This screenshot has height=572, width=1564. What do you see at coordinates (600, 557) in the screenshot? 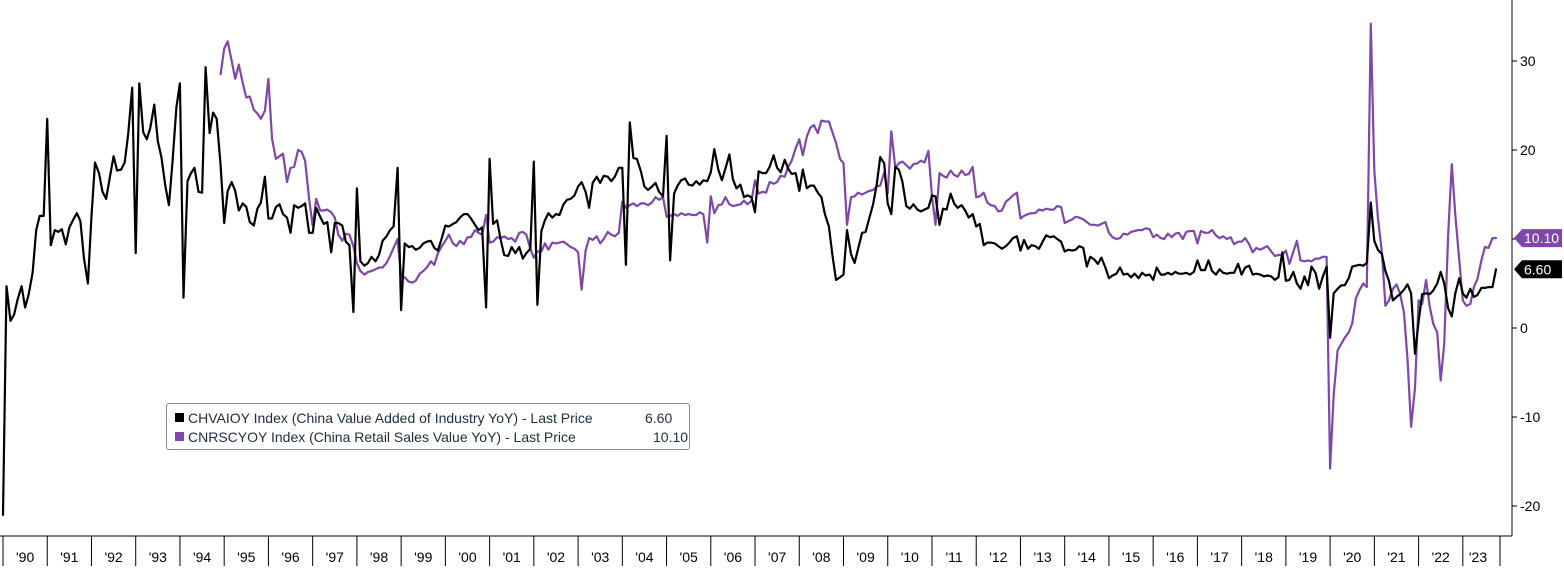
I see `x-tick-label: '03` at bounding box center [600, 557].